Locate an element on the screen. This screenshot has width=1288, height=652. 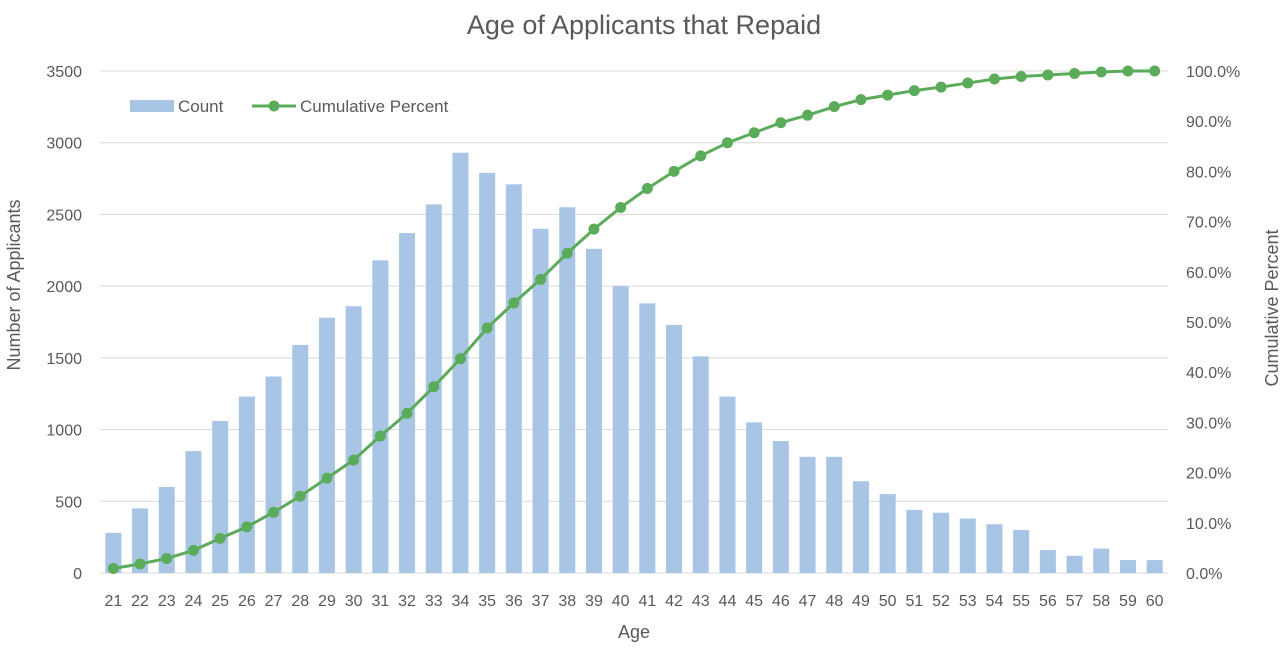
legend: Count Cumulative Percent is located at coordinates (289, 106).